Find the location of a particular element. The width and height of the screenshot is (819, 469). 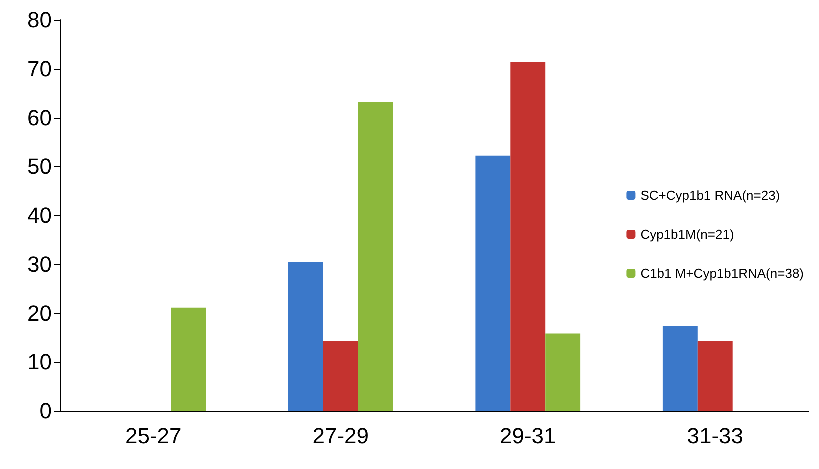

y-tick-label: 70 is located at coordinates (40, 69).